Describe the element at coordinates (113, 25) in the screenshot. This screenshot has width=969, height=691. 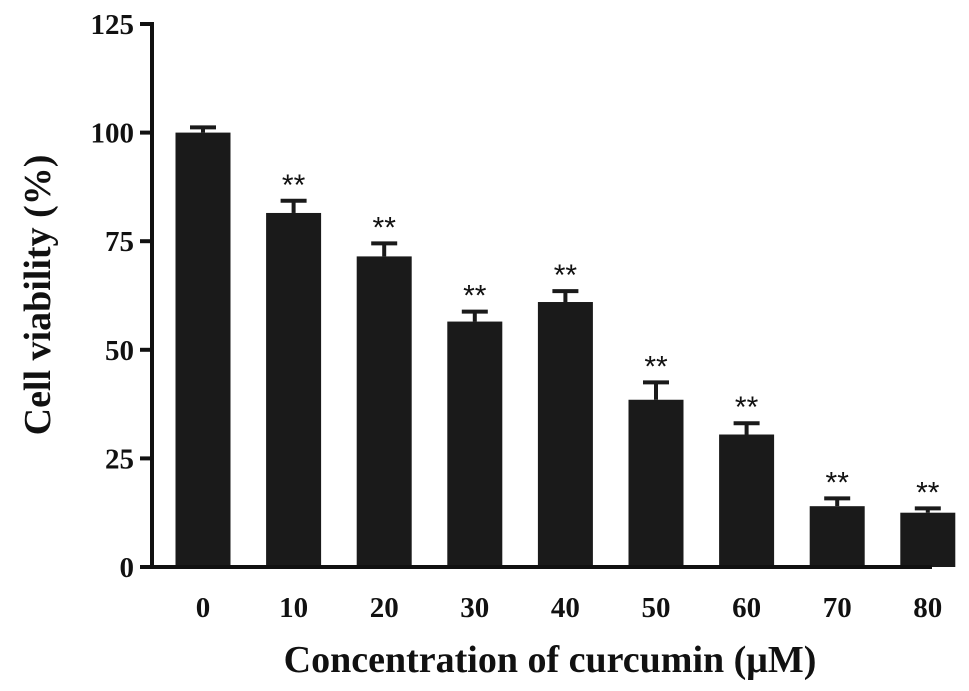
I see `y-tick-label-125: 125` at that location.